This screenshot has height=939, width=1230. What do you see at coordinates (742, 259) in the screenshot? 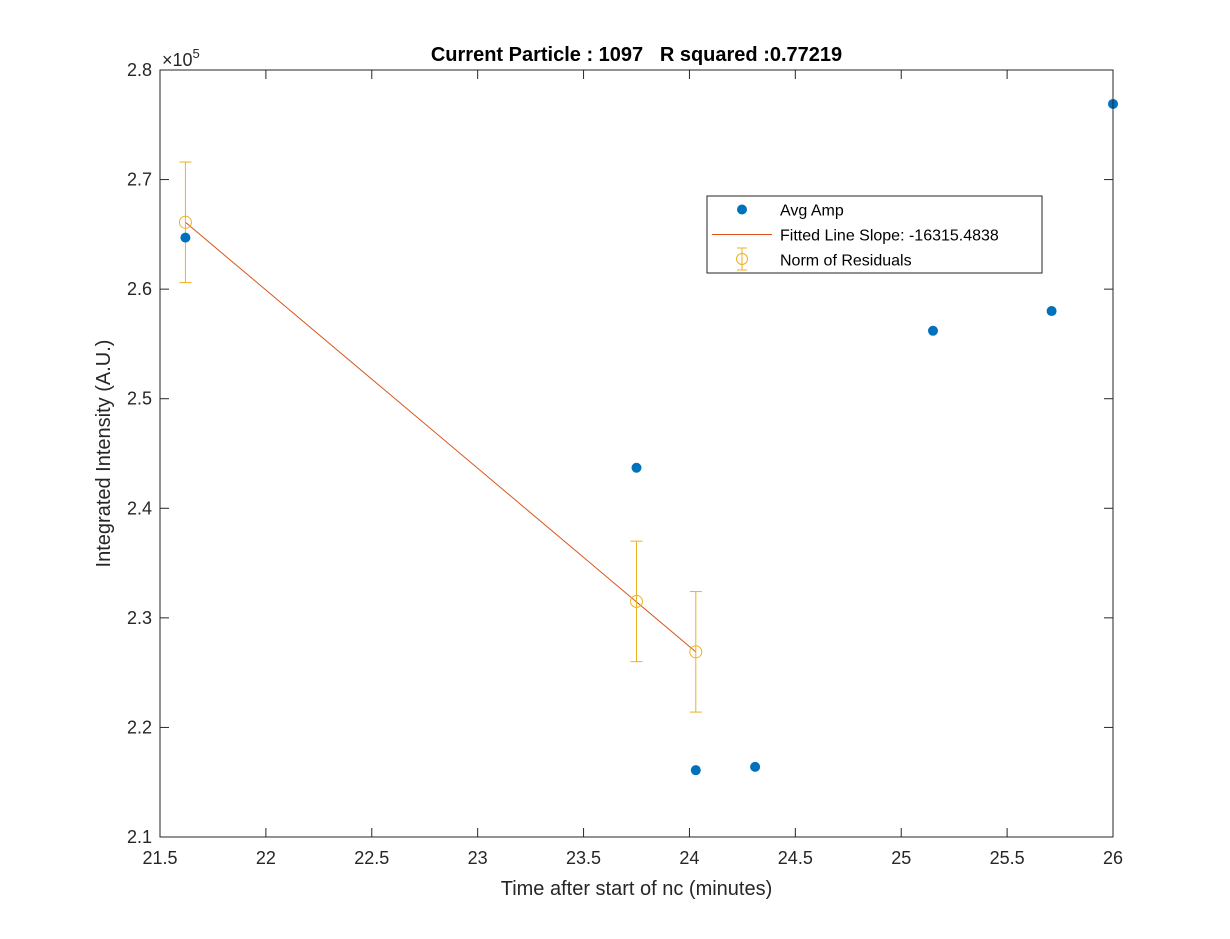
I see `legend-marker-norm-of-residuals` at bounding box center [742, 259].